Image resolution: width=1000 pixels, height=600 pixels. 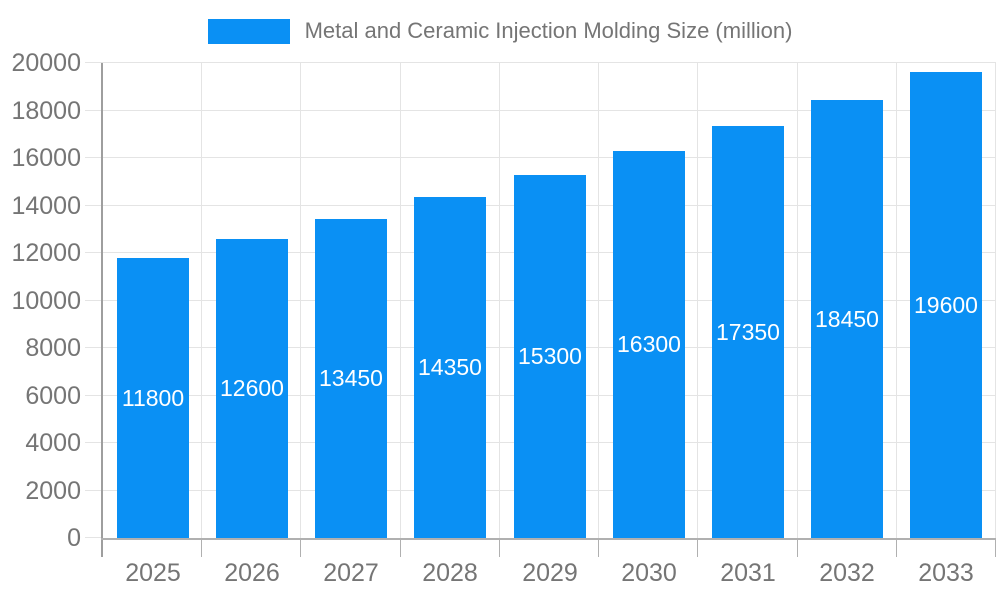 What do you see at coordinates (46, 63) in the screenshot?
I see `y-axis-tick-label: 20000` at bounding box center [46, 63].